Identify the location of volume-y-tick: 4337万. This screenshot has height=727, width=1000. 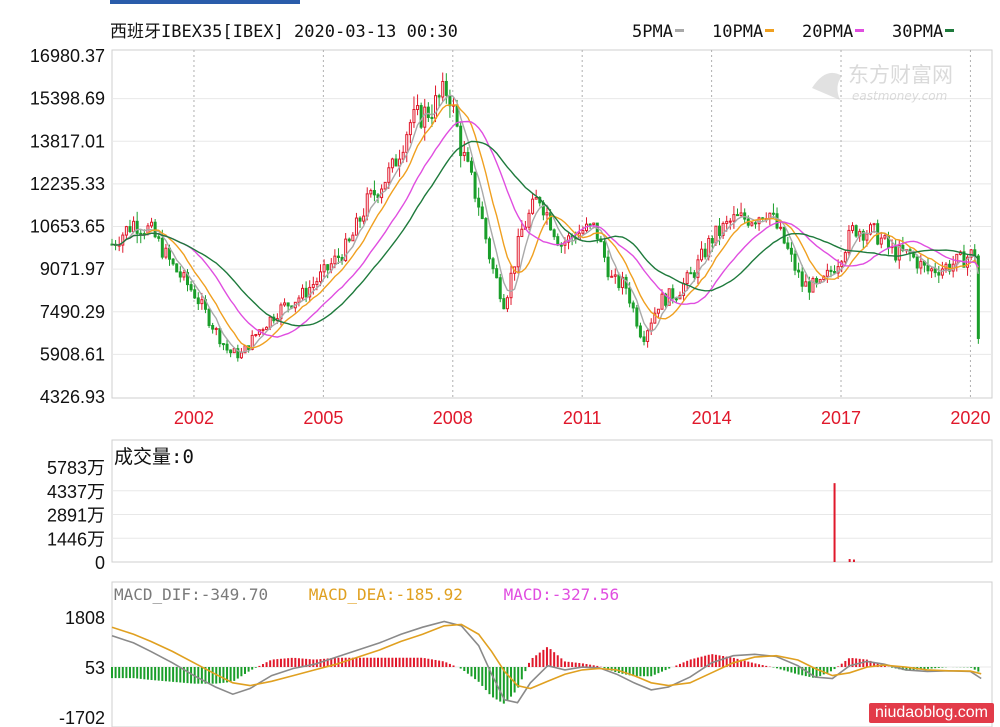
(76, 492).